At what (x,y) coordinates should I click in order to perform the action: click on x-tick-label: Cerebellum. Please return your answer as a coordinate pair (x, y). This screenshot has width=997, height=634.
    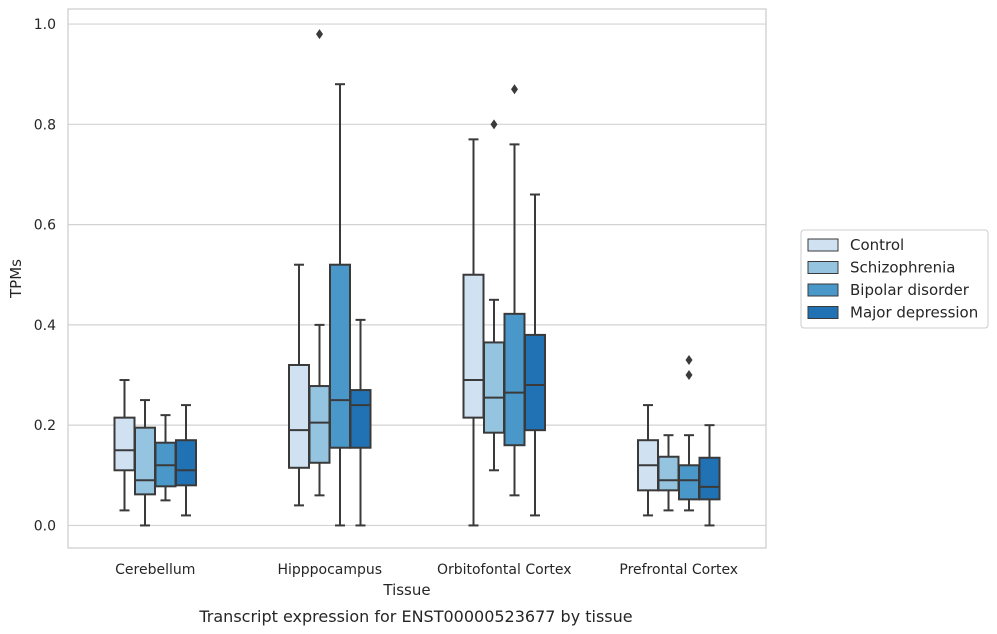
    Looking at the image, I should click on (155, 570).